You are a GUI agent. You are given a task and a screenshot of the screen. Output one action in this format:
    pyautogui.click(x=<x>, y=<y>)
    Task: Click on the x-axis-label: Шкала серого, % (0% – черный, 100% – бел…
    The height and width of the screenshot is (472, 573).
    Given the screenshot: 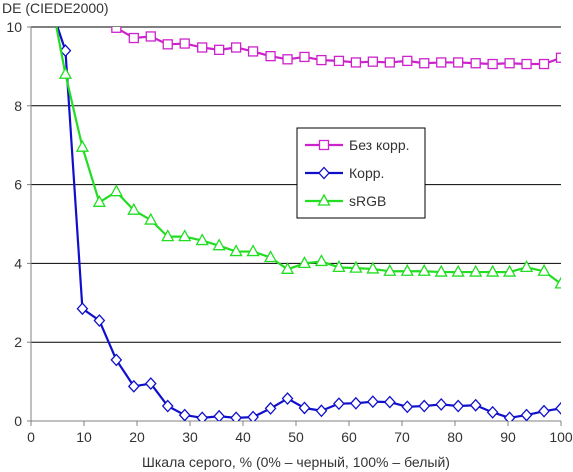 What is the action you would take?
    pyautogui.click(x=296, y=462)
    